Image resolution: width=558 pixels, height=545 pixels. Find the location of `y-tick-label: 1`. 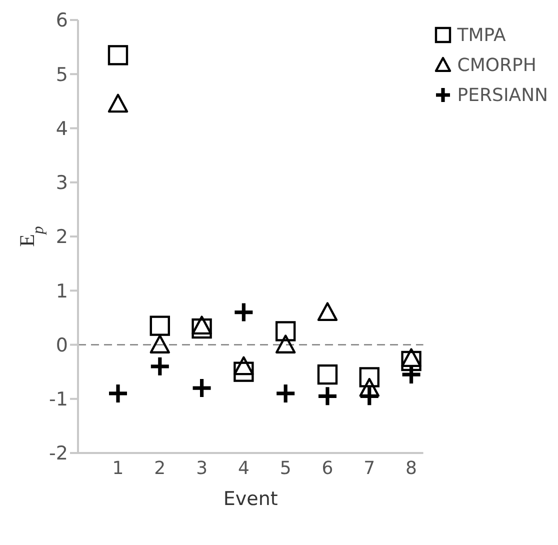

y-tick-label: 1 is located at coordinates (62, 291).